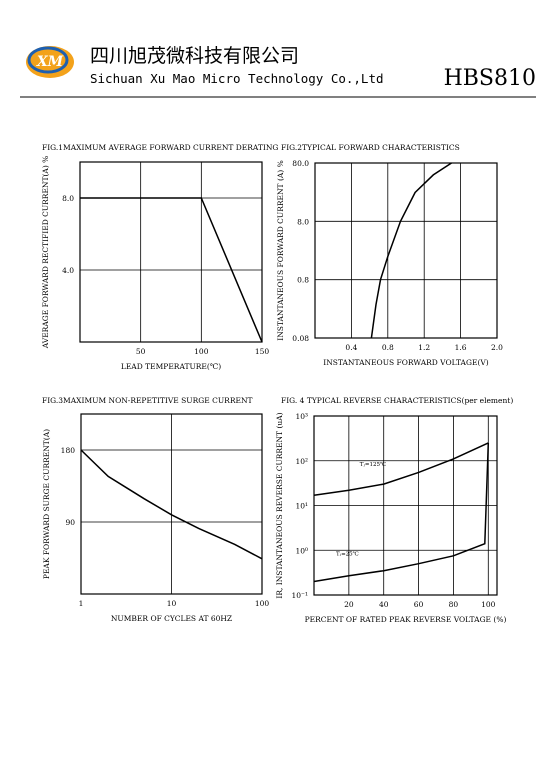  Describe the element at coordinates (171, 366) in the screenshot. I see `x-axis-label: LEAD TEMPERATURE(℃)` at that location.